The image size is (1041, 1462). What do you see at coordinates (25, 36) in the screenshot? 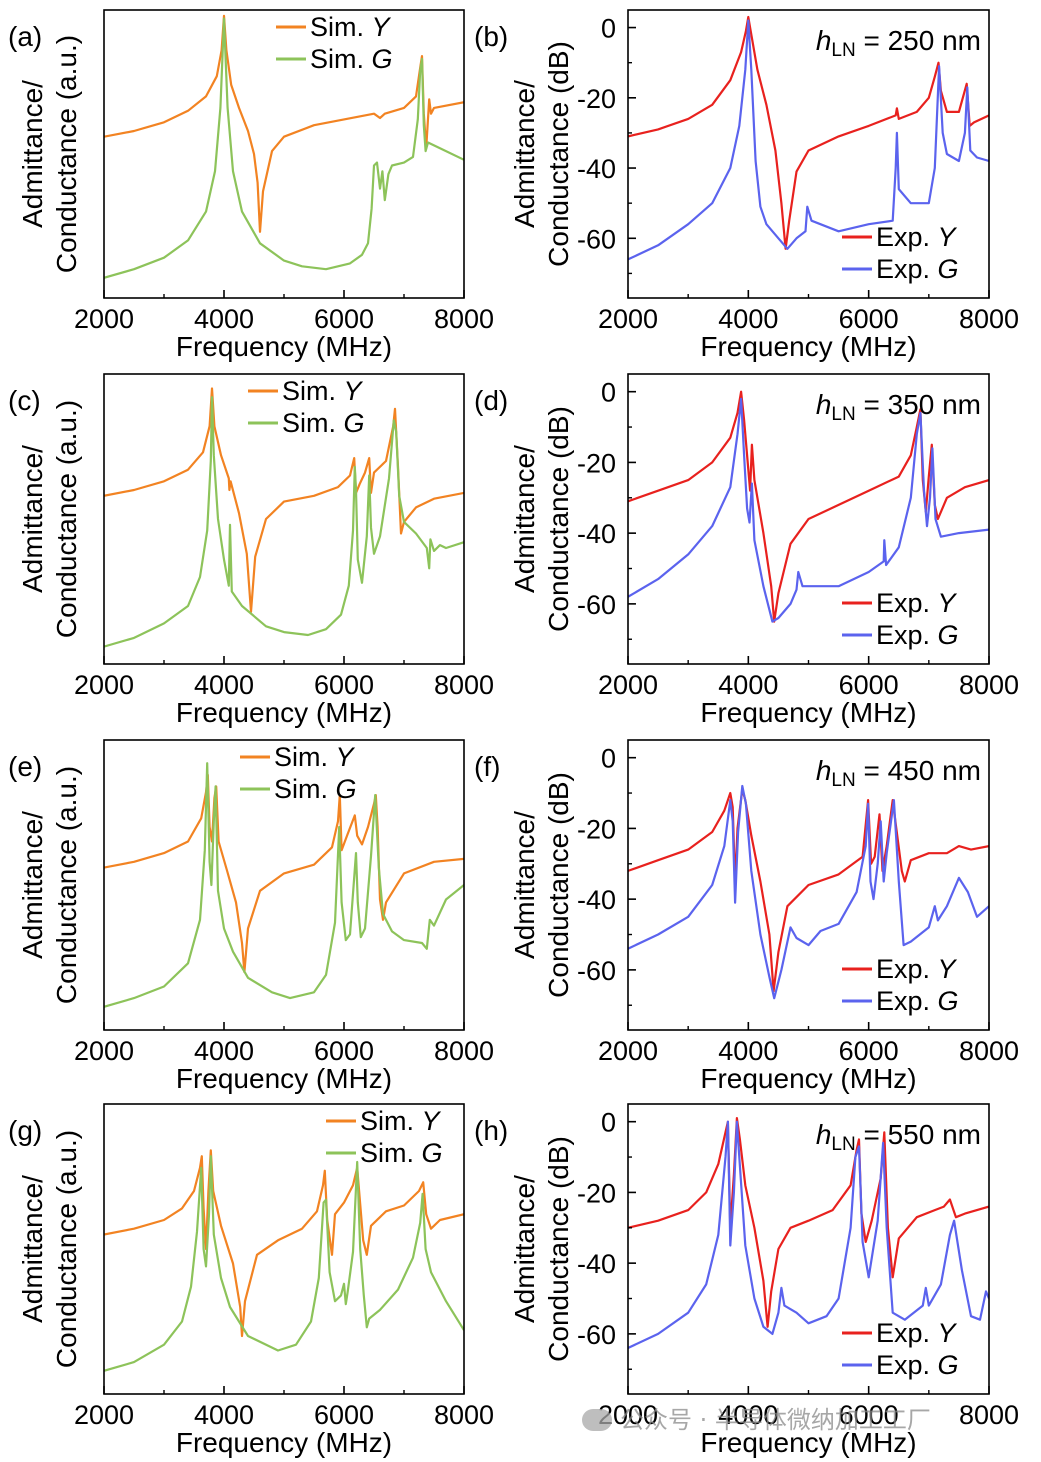
I see `panel-label: (a)` at bounding box center [25, 36].